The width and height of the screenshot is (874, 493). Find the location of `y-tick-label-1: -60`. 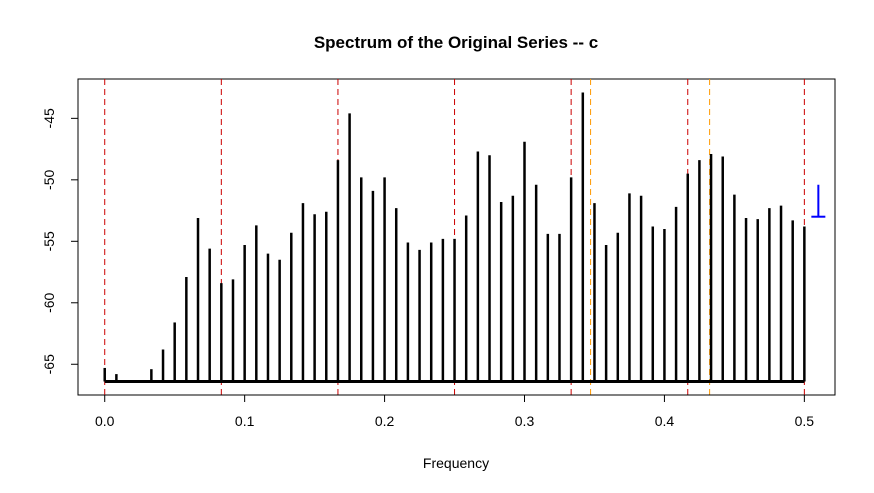

y-tick-label-1: -60 is located at coordinates (49, 302).